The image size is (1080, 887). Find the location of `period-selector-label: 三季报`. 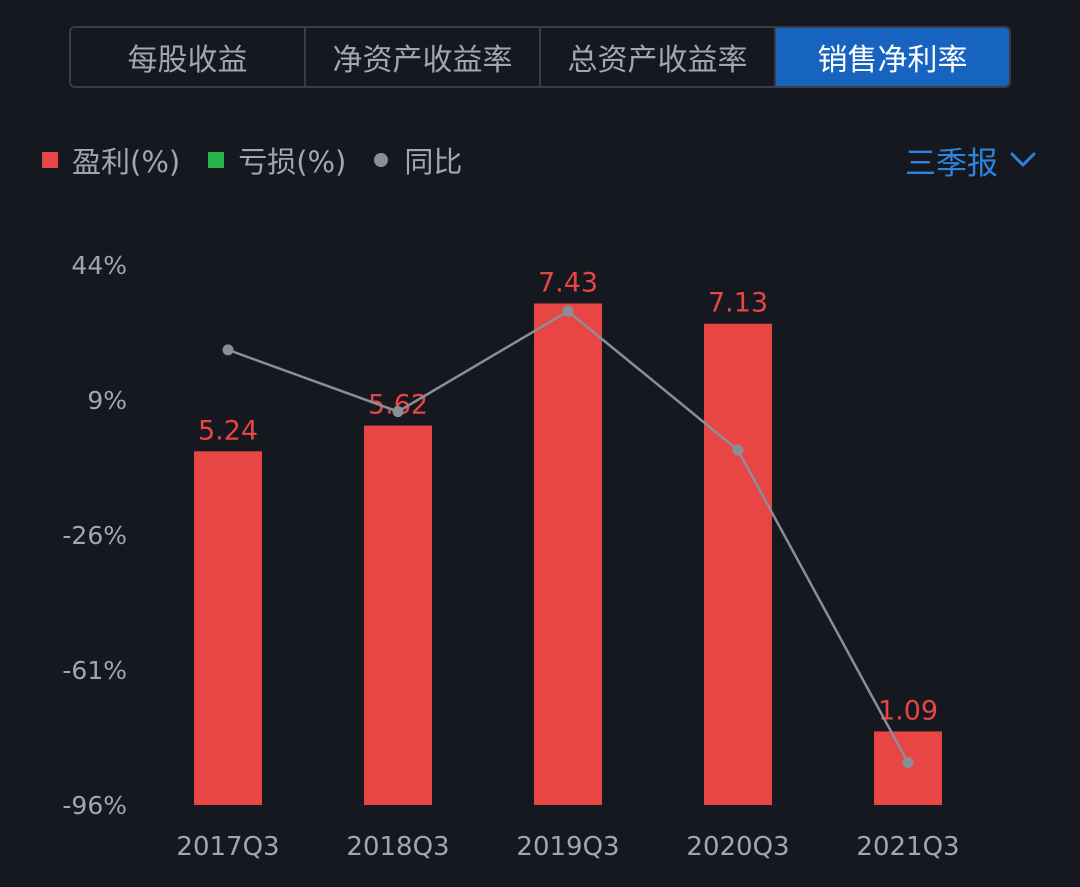

period-selector-label: 三季报 is located at coordinates (951, 163).